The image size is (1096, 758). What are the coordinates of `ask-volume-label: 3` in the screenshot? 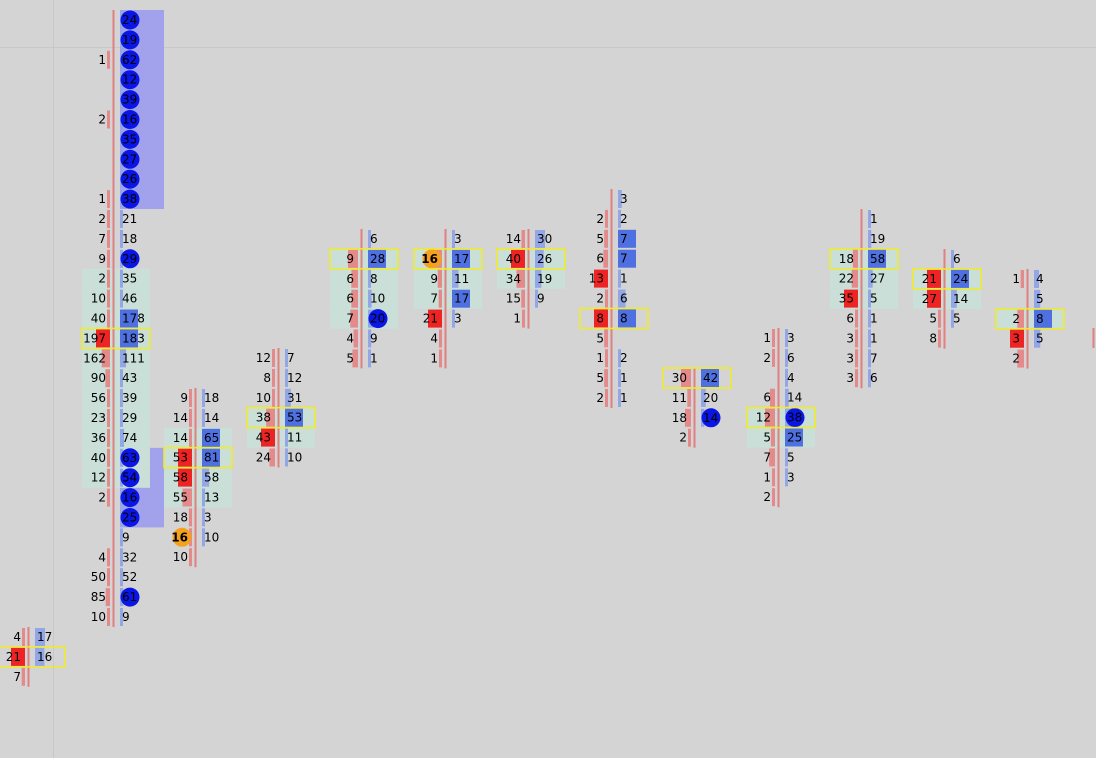 It's located at (624, 199).